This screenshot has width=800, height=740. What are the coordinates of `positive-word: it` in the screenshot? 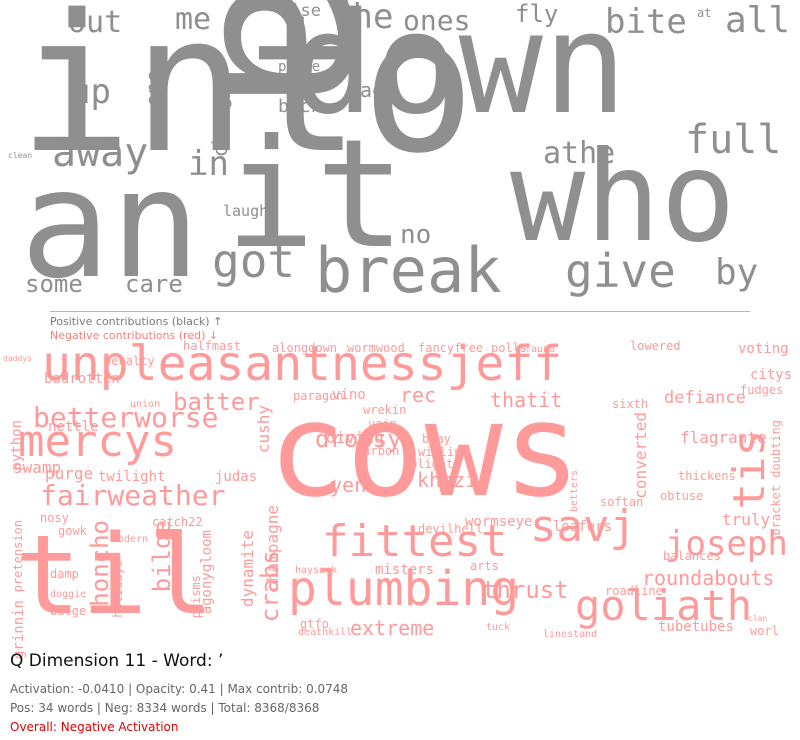 It's located at (315, 195).